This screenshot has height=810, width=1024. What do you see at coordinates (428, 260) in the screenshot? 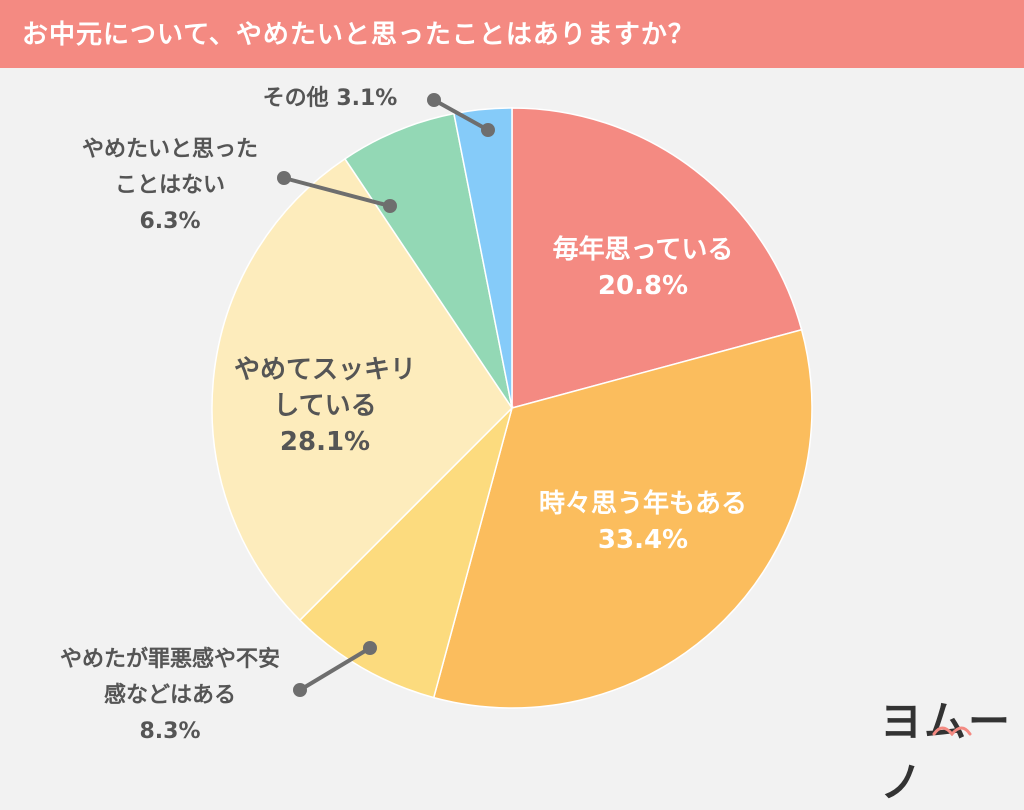
I see `pie-slice-nai` at bounding box center [428, 260].